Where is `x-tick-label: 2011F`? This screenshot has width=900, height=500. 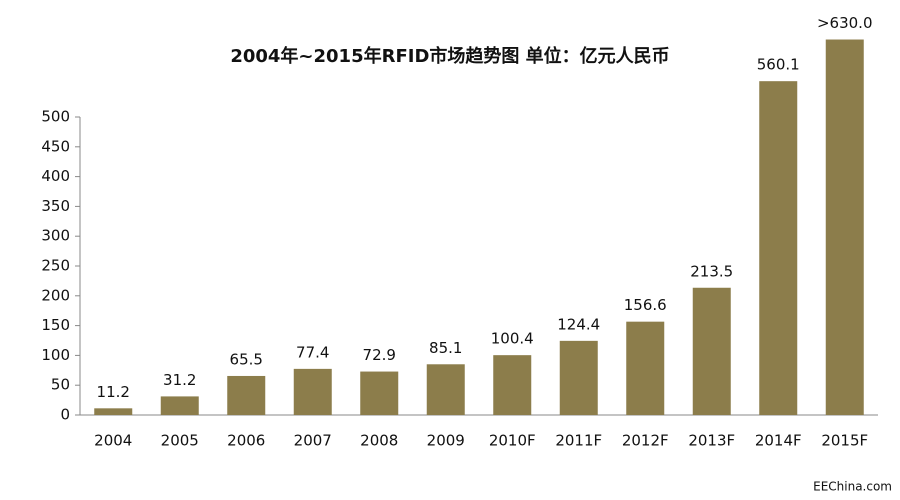
x-tick-label: 2011F is located at coordinates (578, 441).